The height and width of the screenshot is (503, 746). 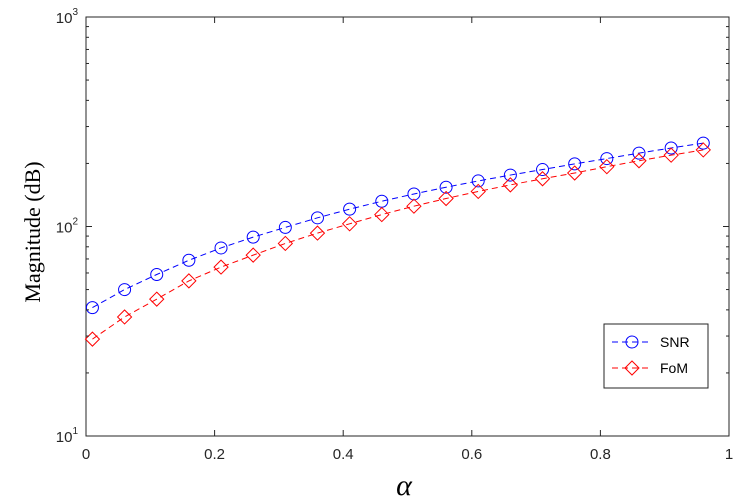 I want to click on x-tick-label: 0.2, so click(x=214, y=454).